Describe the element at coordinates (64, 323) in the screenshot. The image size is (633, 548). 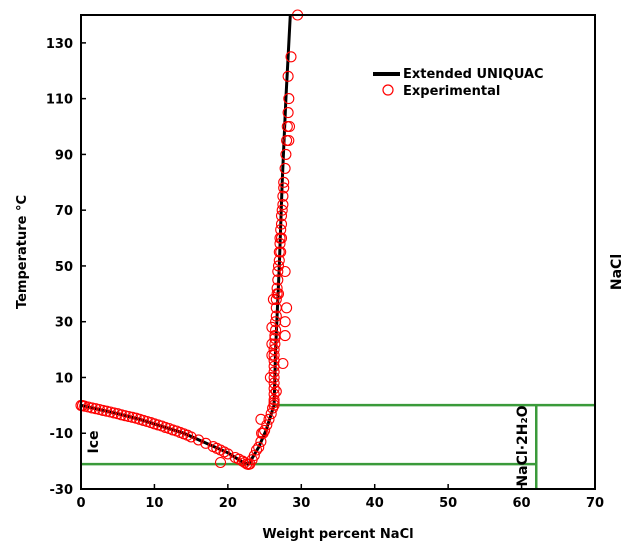
I see `y-tick-label: 30` at that location.